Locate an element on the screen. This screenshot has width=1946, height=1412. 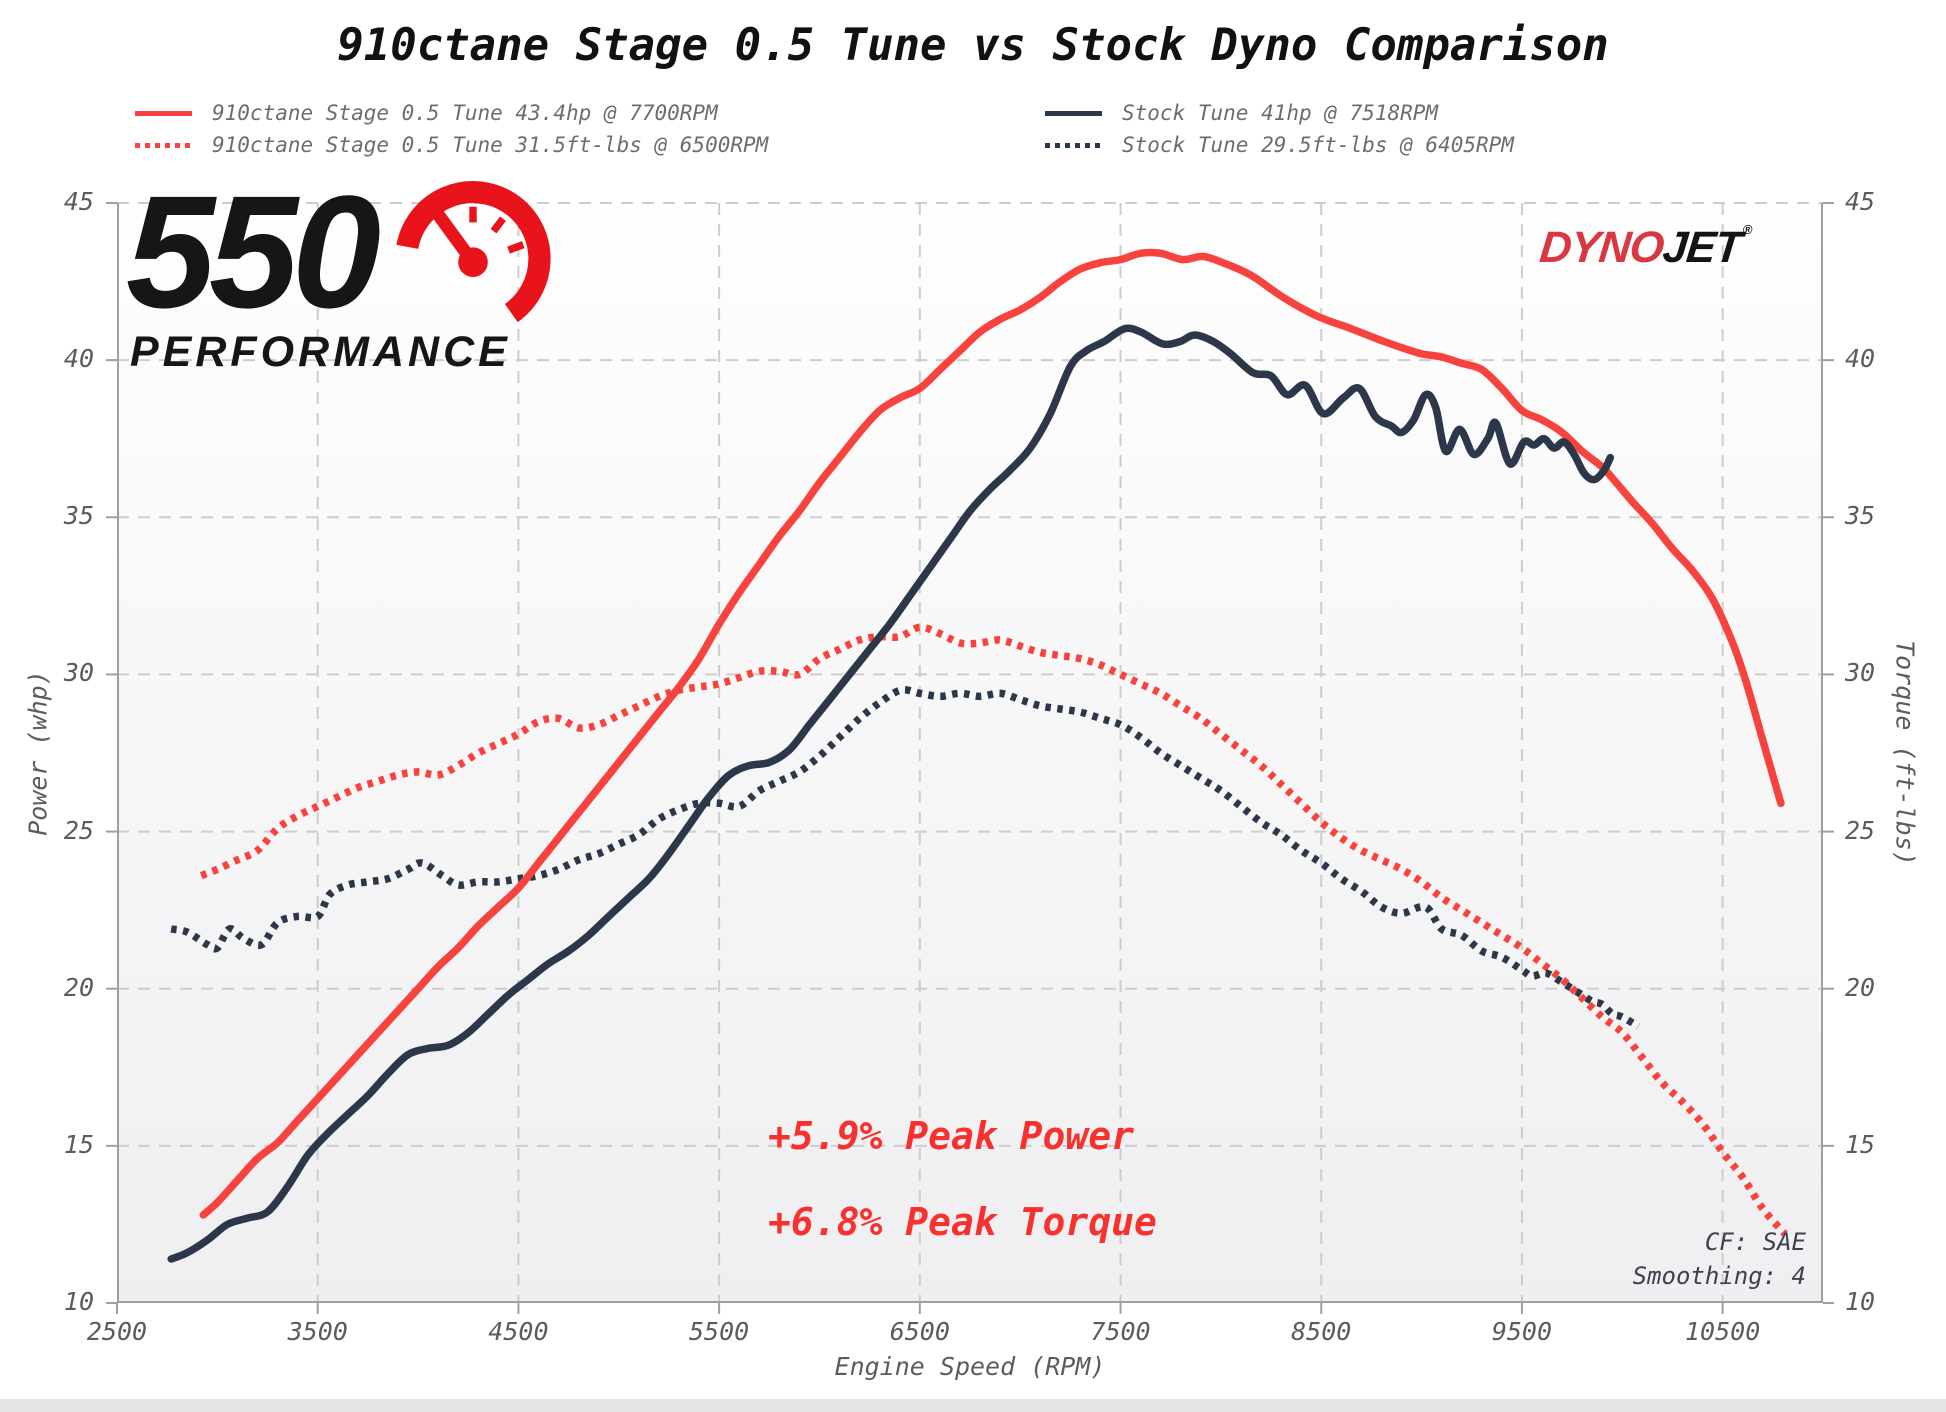
peak-torque-annotation: +6.8% Peak Torque is located at coordinates (962, 1222).